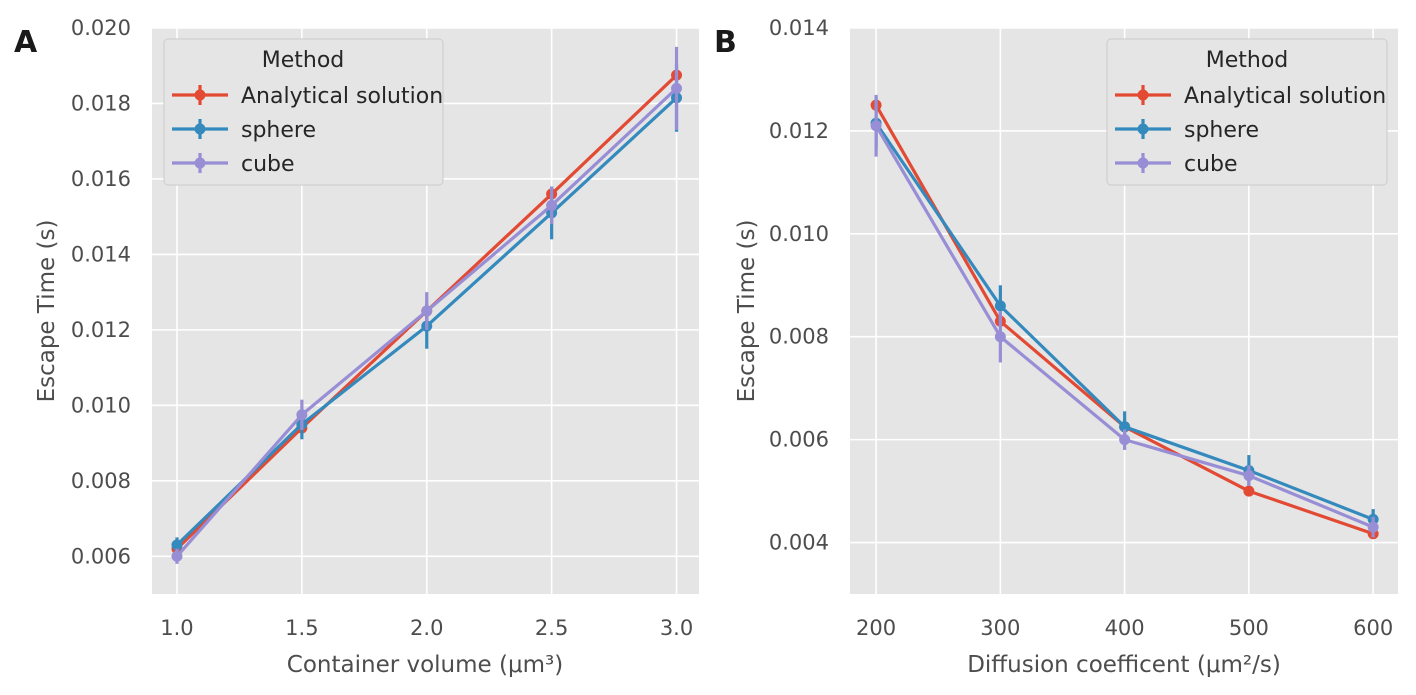 This screenshot has width=1416, height=695. I want to click on y-tick-label: 0.020, so click(101, 28).